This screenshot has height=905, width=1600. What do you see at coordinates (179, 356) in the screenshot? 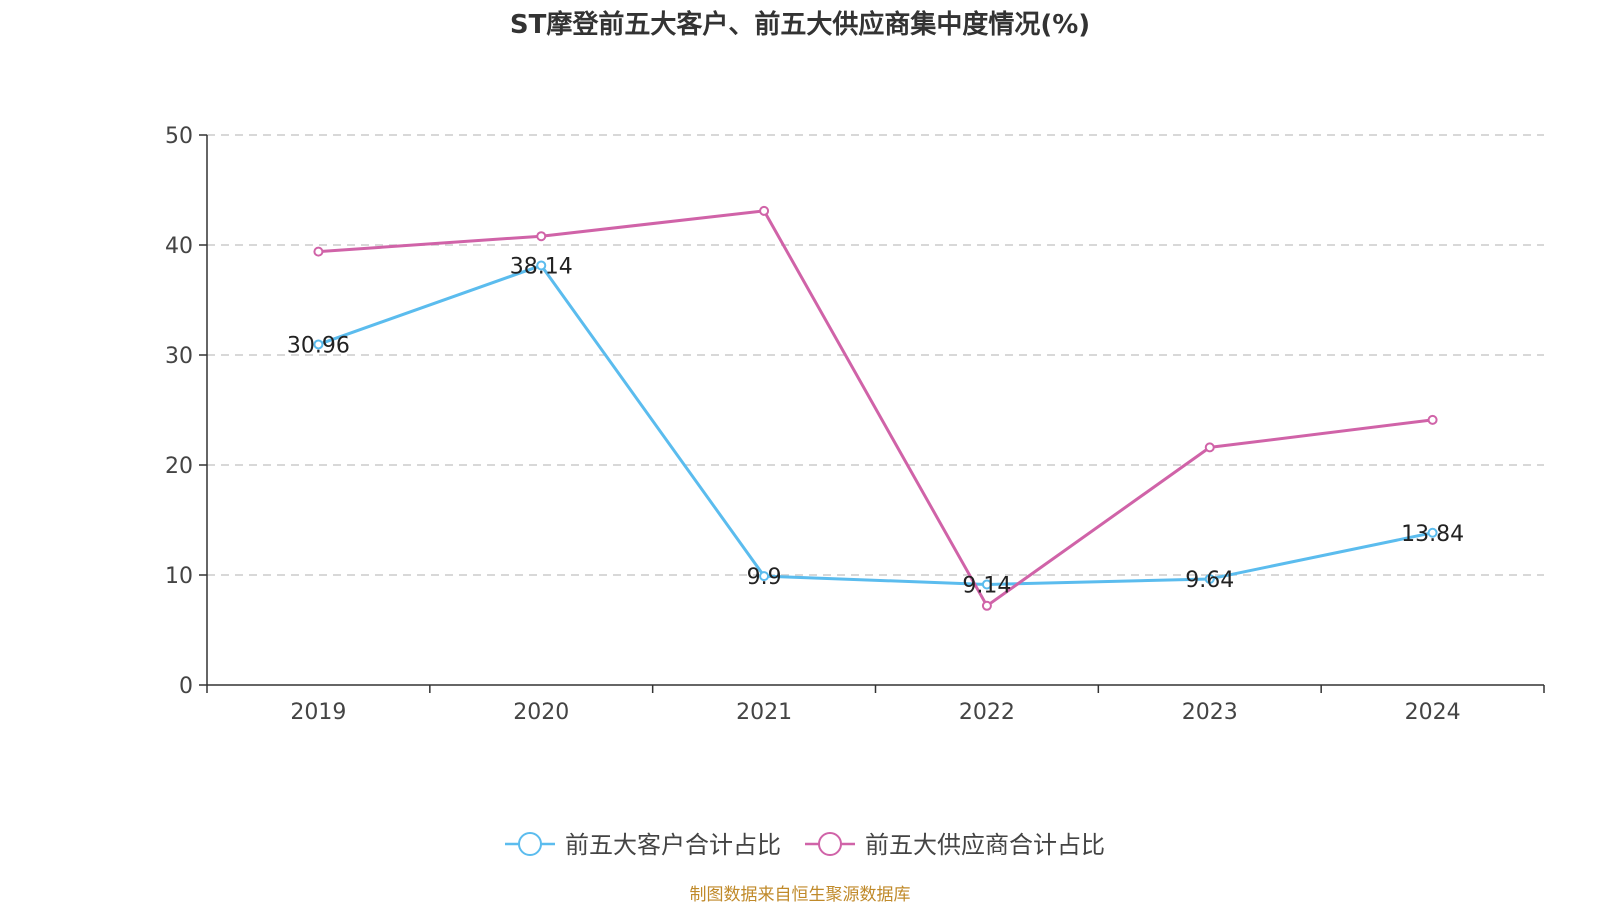
I see `y-tick-label-30: 30` at bounding box center [179, 356].